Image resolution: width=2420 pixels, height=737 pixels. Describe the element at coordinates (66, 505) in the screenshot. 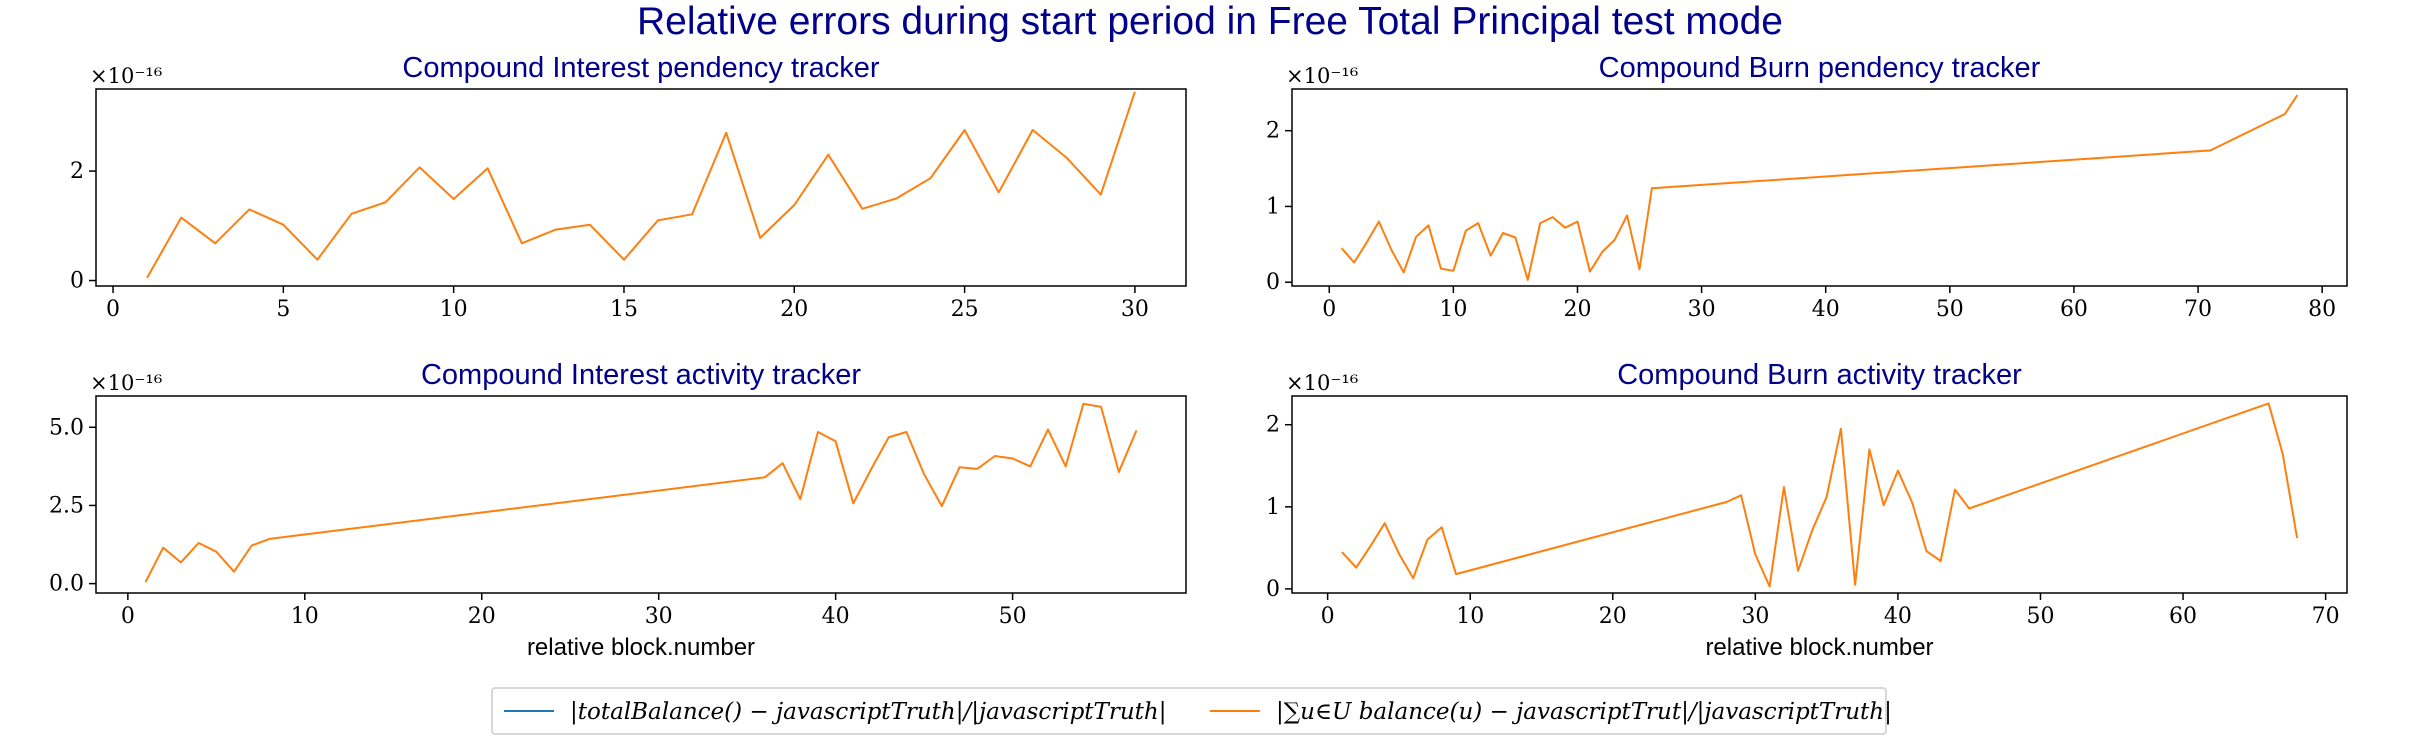

I see `y-tick-label: 2.5` at that location.